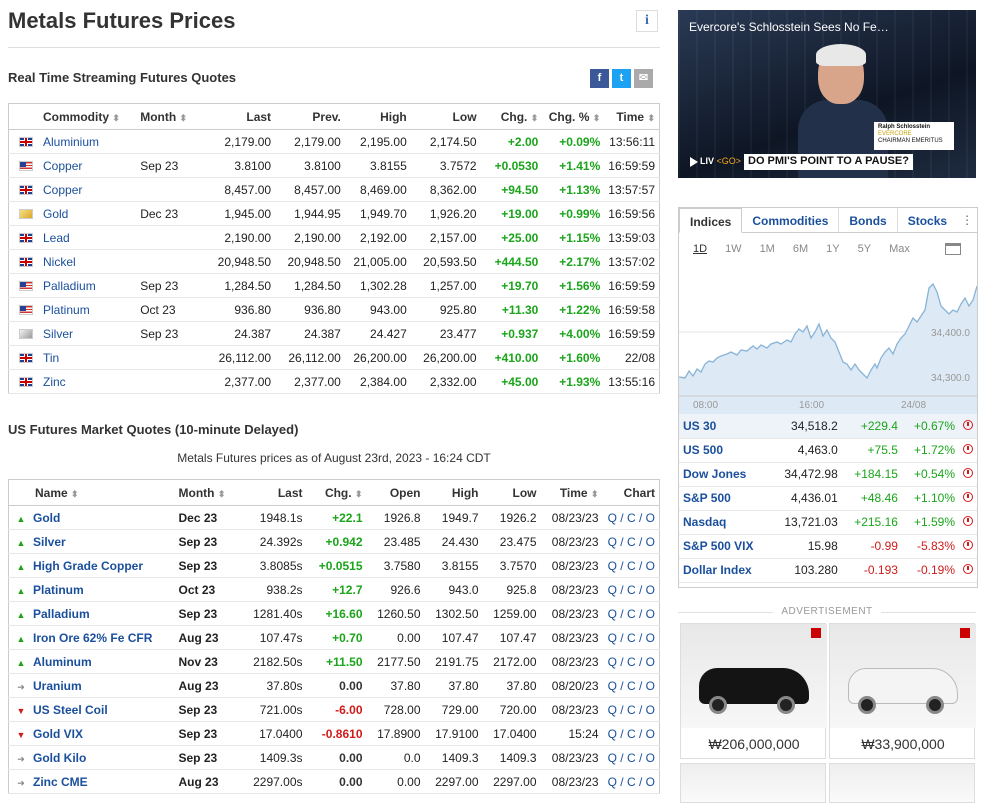  What do you see at coordinates (66, 309) in the screenshot?
I see `commodity-link: Platinum` at bounding box center [66, 309].